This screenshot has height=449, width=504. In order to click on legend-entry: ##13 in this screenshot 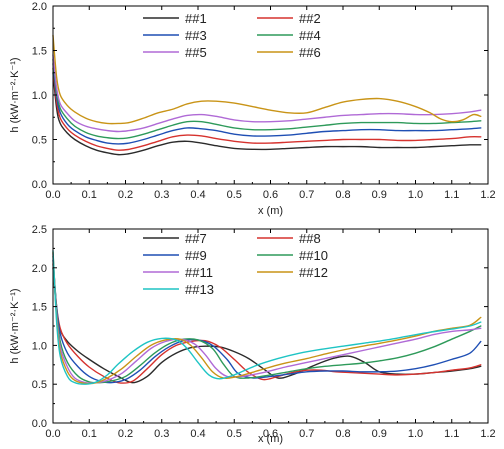, I will do `click(178, 289)`.